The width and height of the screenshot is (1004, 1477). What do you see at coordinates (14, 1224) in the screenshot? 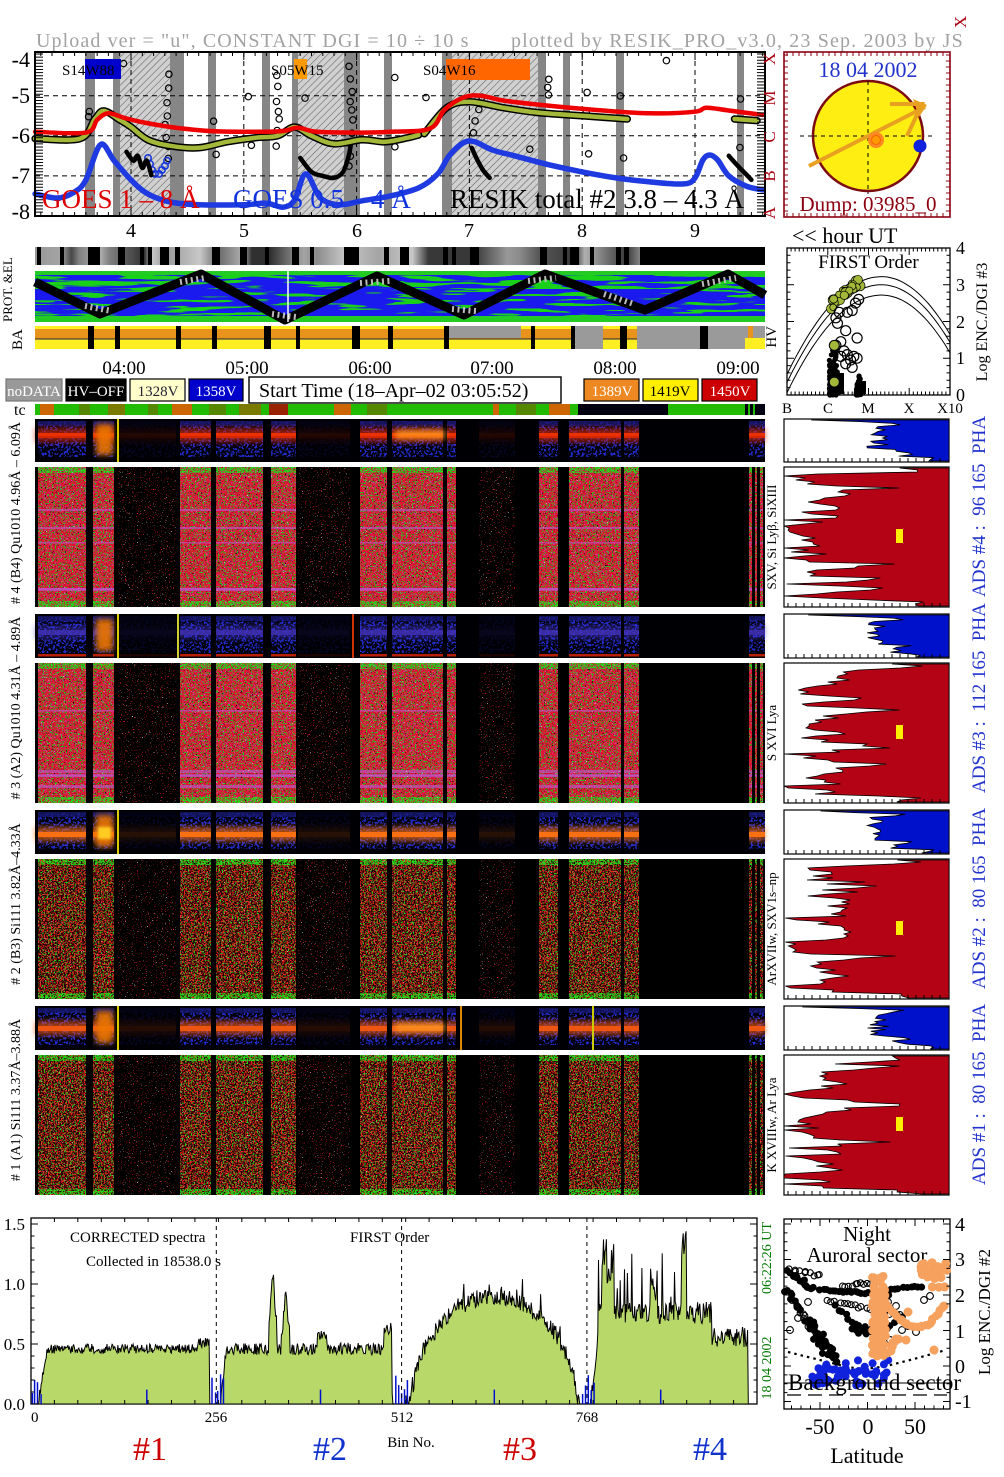
I see `svg-text: 1.5` at bounding box center [14, 1224].